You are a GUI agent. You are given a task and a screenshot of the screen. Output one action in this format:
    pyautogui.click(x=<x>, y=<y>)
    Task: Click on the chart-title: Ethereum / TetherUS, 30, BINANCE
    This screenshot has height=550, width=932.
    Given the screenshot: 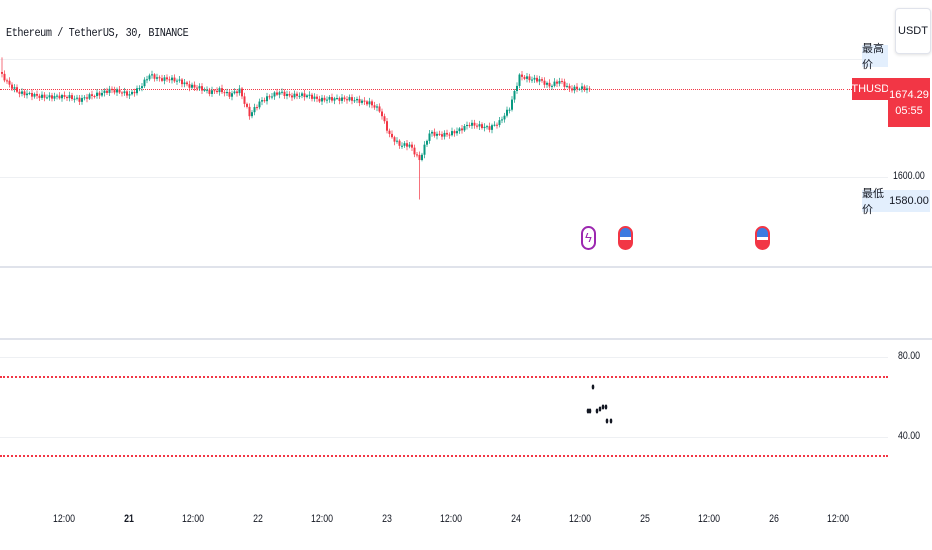 What is the action you would take?
    pyautogui.click(x=97, y=33)
    